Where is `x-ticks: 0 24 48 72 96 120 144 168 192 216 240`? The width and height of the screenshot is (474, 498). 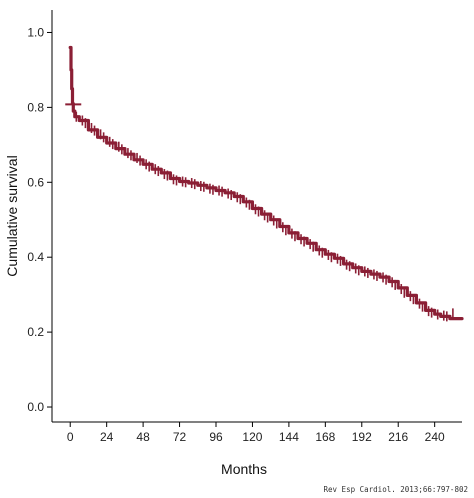 x-ticks: 0 24 48 72 96 120 144 168 192 216 240 is located at coordinates (256, 433).